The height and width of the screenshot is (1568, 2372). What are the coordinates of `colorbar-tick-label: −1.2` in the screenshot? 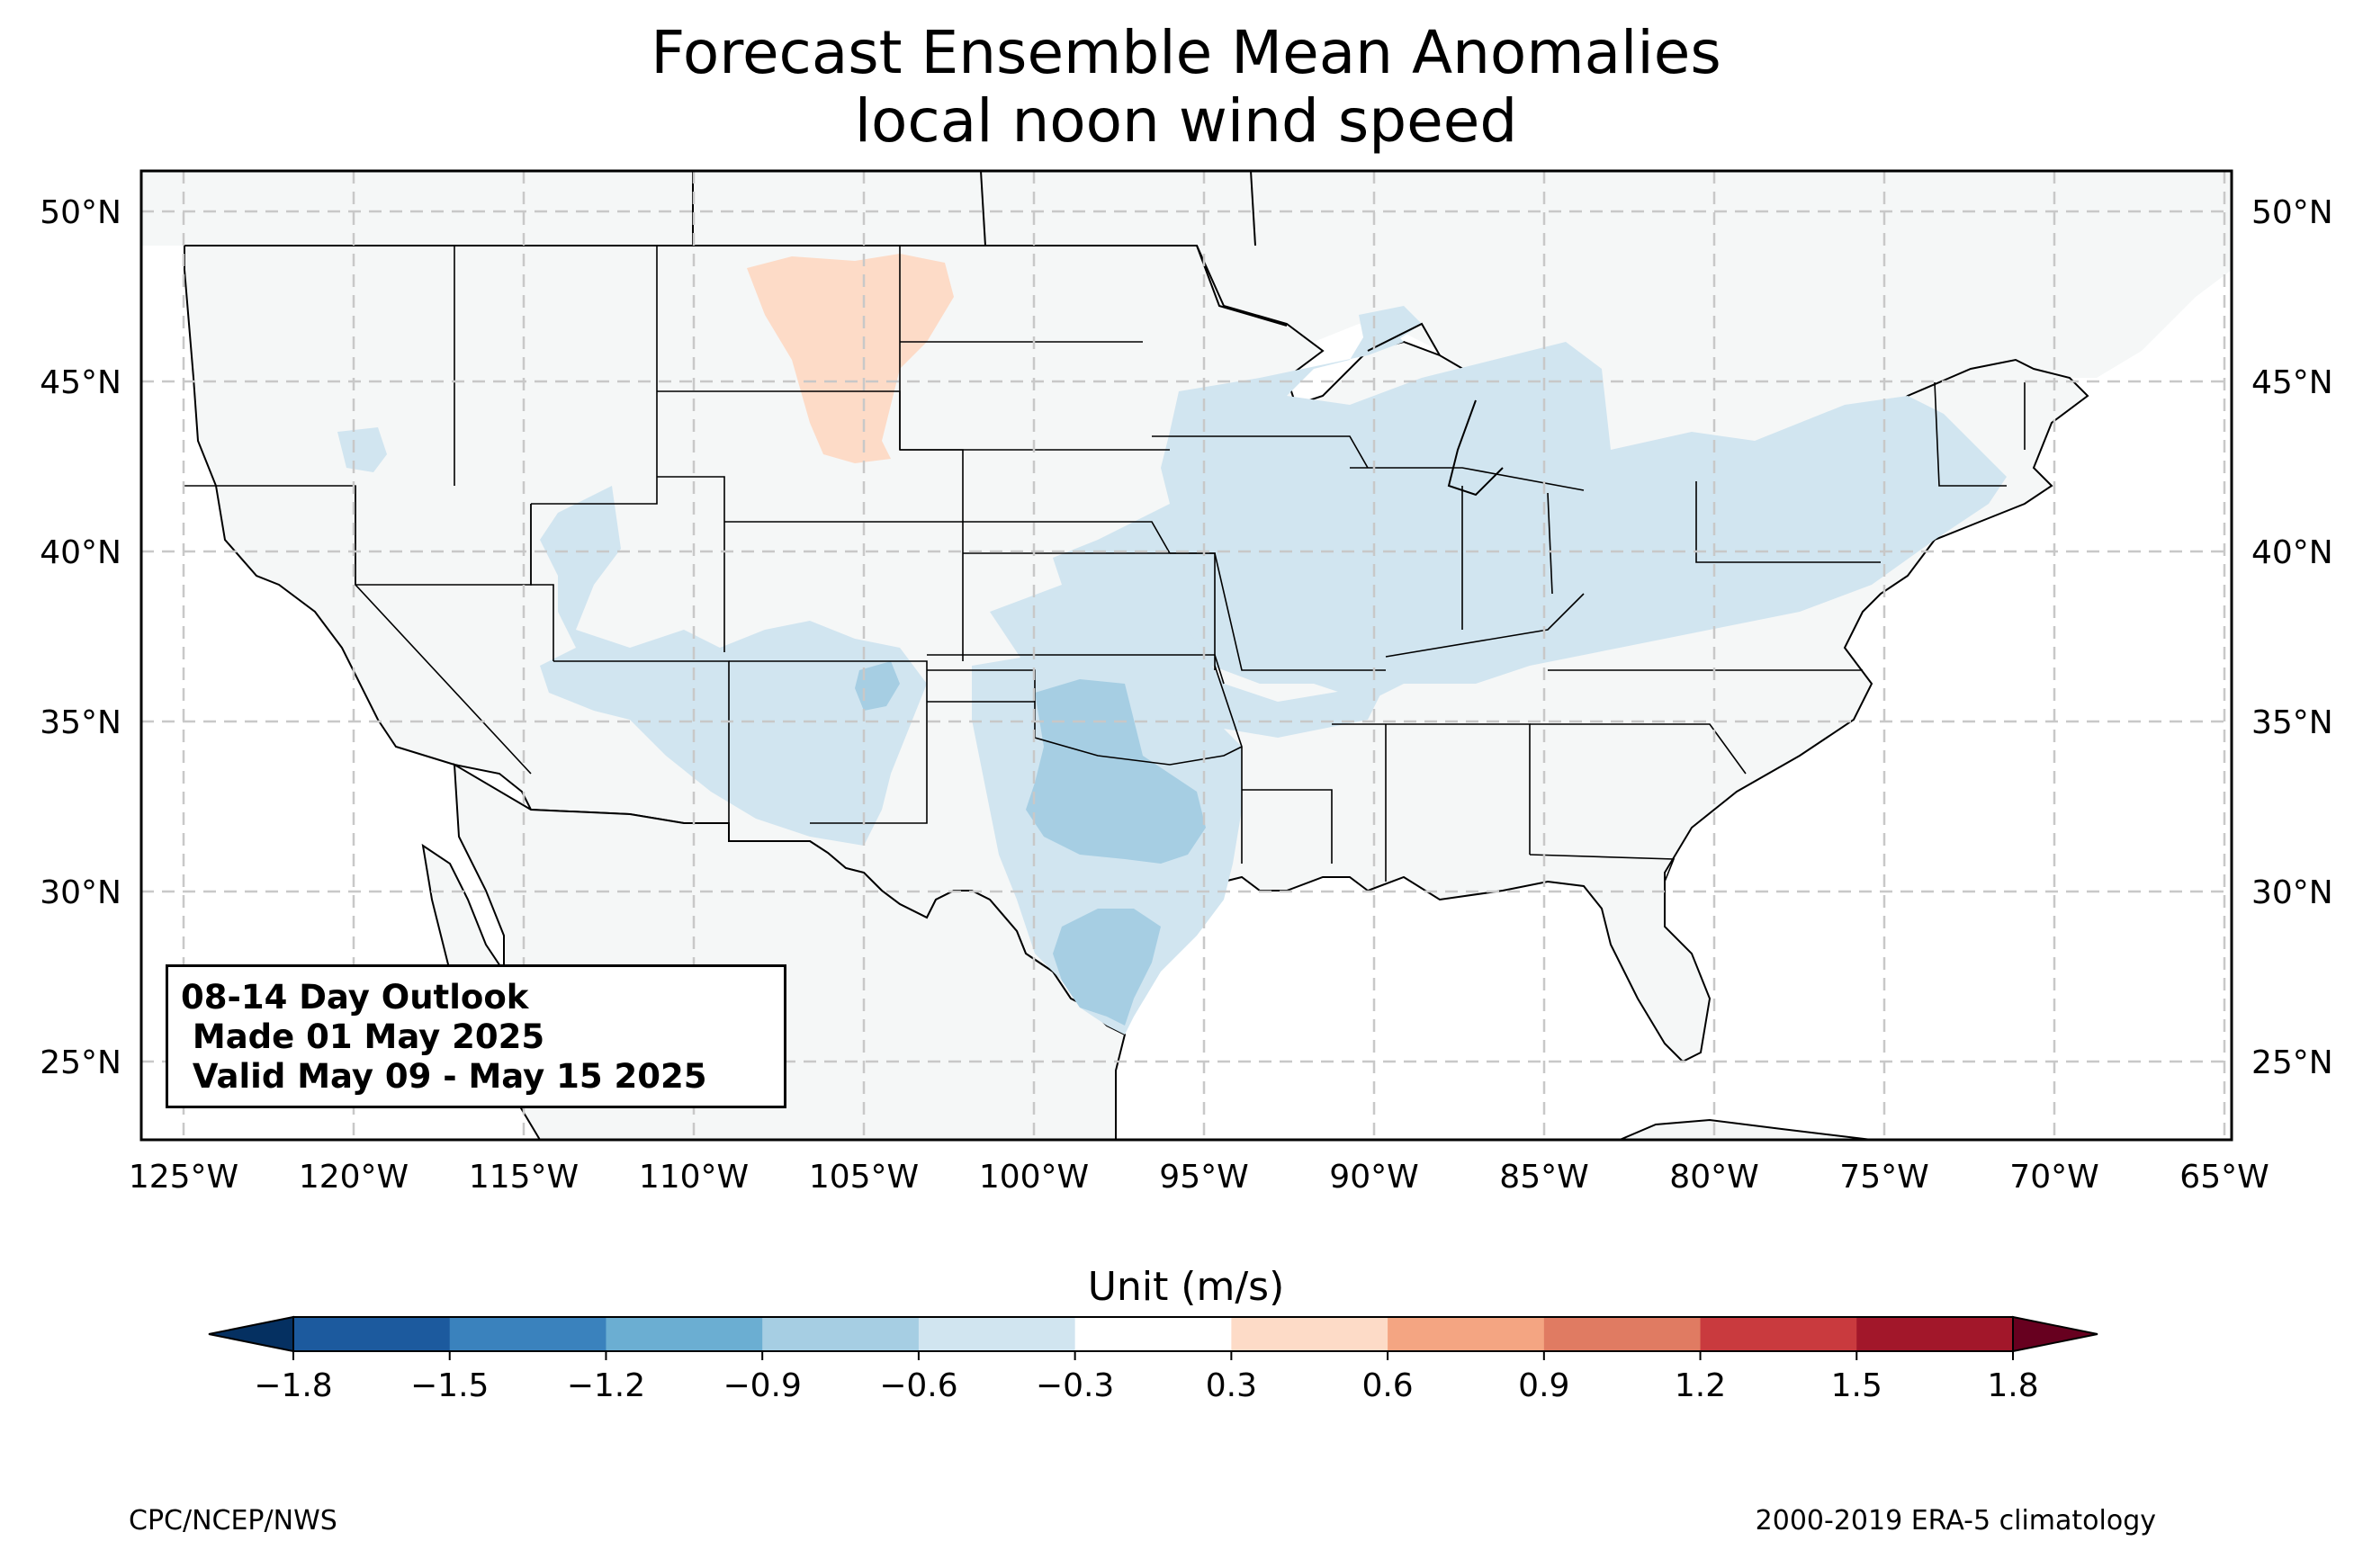 It's located at (606, 1385).